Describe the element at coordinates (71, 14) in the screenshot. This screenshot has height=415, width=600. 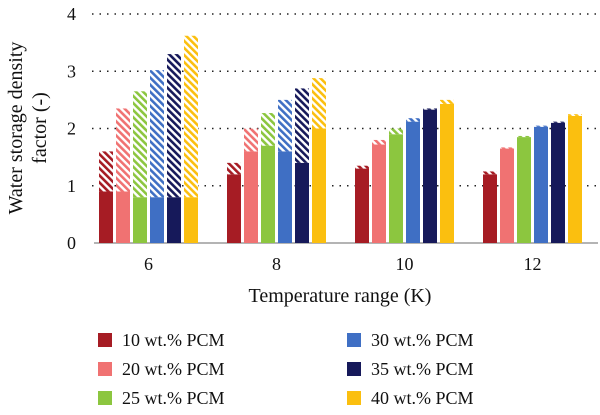
I see `y-tick-label: 4` at that location.